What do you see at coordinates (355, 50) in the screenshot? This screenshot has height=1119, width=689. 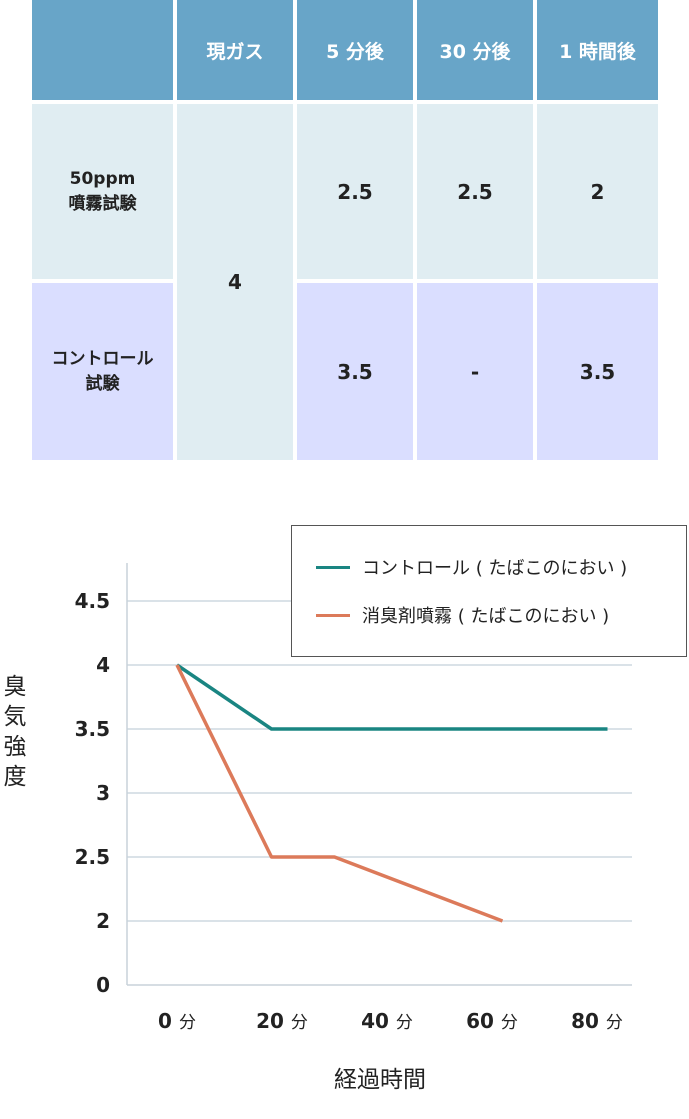 I see `header-5min: 5 分後` at bounding box center [355, 50].